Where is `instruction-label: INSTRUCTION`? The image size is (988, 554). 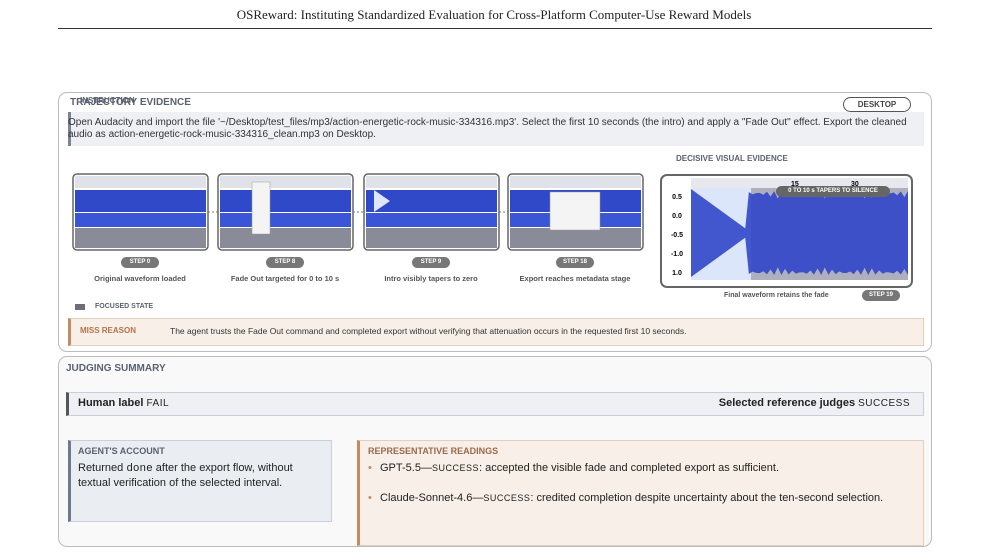 instruction-label: INSTRUCTION is located at coordinates (107, 100).